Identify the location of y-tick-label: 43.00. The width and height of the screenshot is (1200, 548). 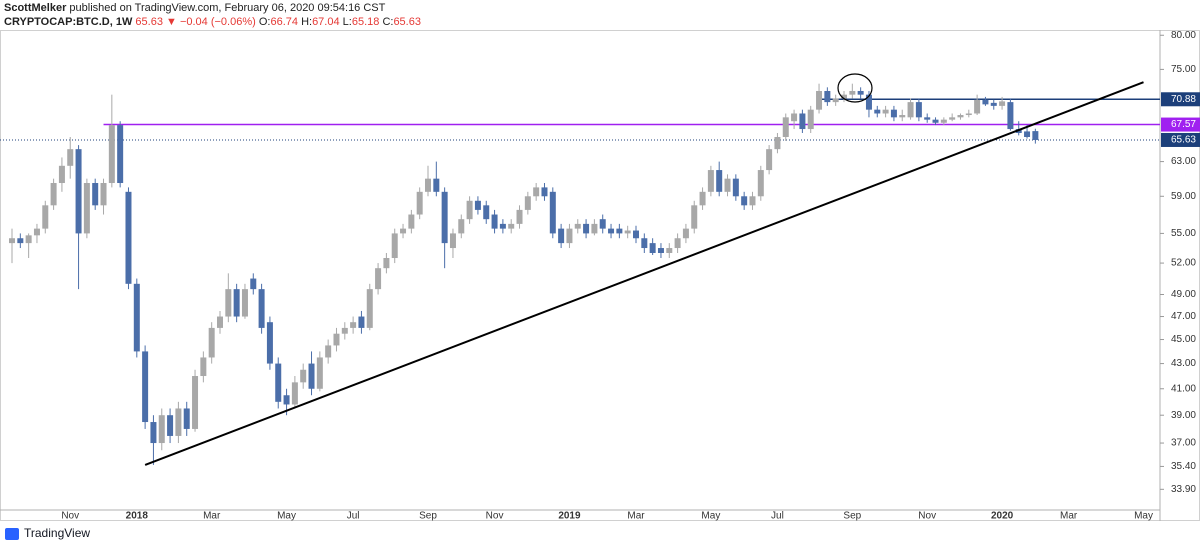
(1183, 363).